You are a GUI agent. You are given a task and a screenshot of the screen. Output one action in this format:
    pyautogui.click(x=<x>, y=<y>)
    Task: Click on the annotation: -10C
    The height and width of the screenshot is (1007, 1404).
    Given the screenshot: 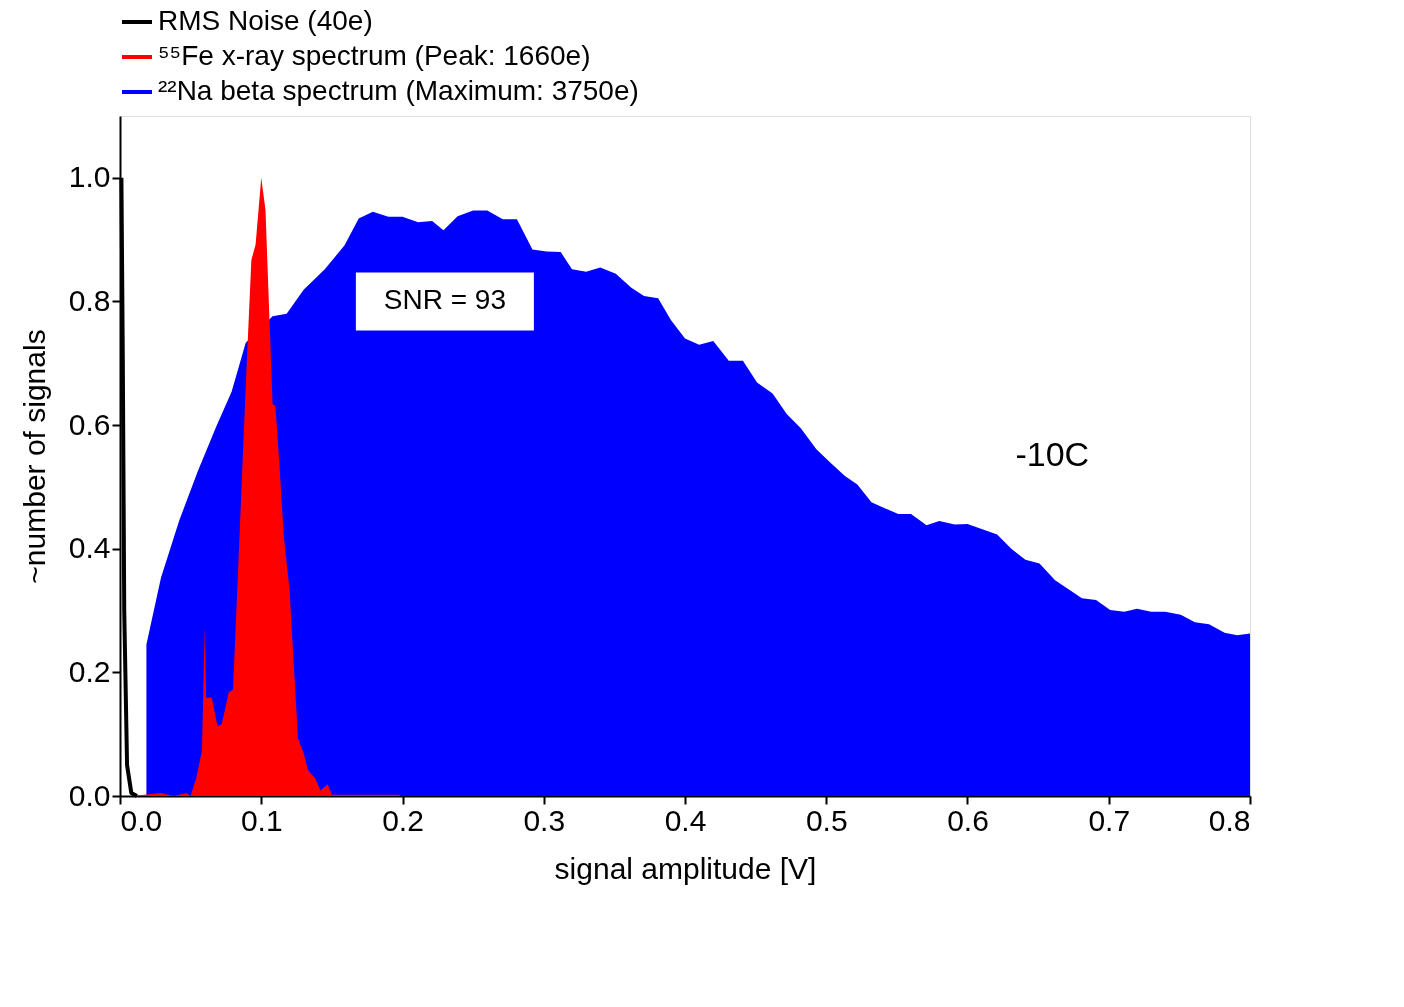 What is the action you would take?
    pyautogui.click(x=1052, y=454)
    